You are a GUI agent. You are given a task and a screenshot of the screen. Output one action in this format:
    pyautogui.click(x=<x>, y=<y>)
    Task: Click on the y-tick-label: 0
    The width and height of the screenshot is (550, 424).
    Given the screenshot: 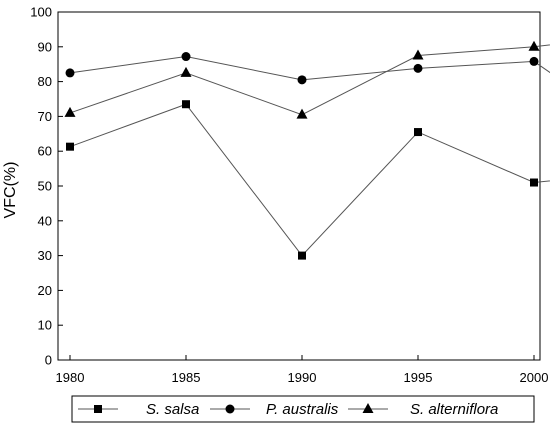 What is the action you would take?
    pyautogui.click(x=48, y=360)
    